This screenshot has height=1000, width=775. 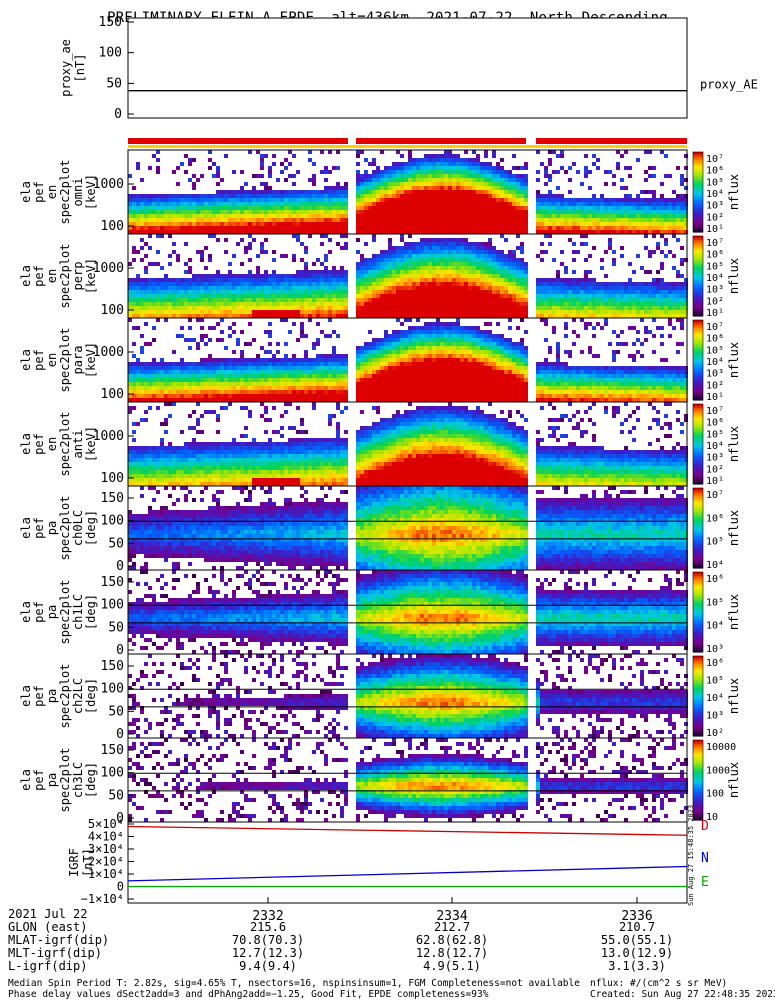 I want to click on panel-igrf-ytick-label: −1×10⁴, so click(x=102, y=899).